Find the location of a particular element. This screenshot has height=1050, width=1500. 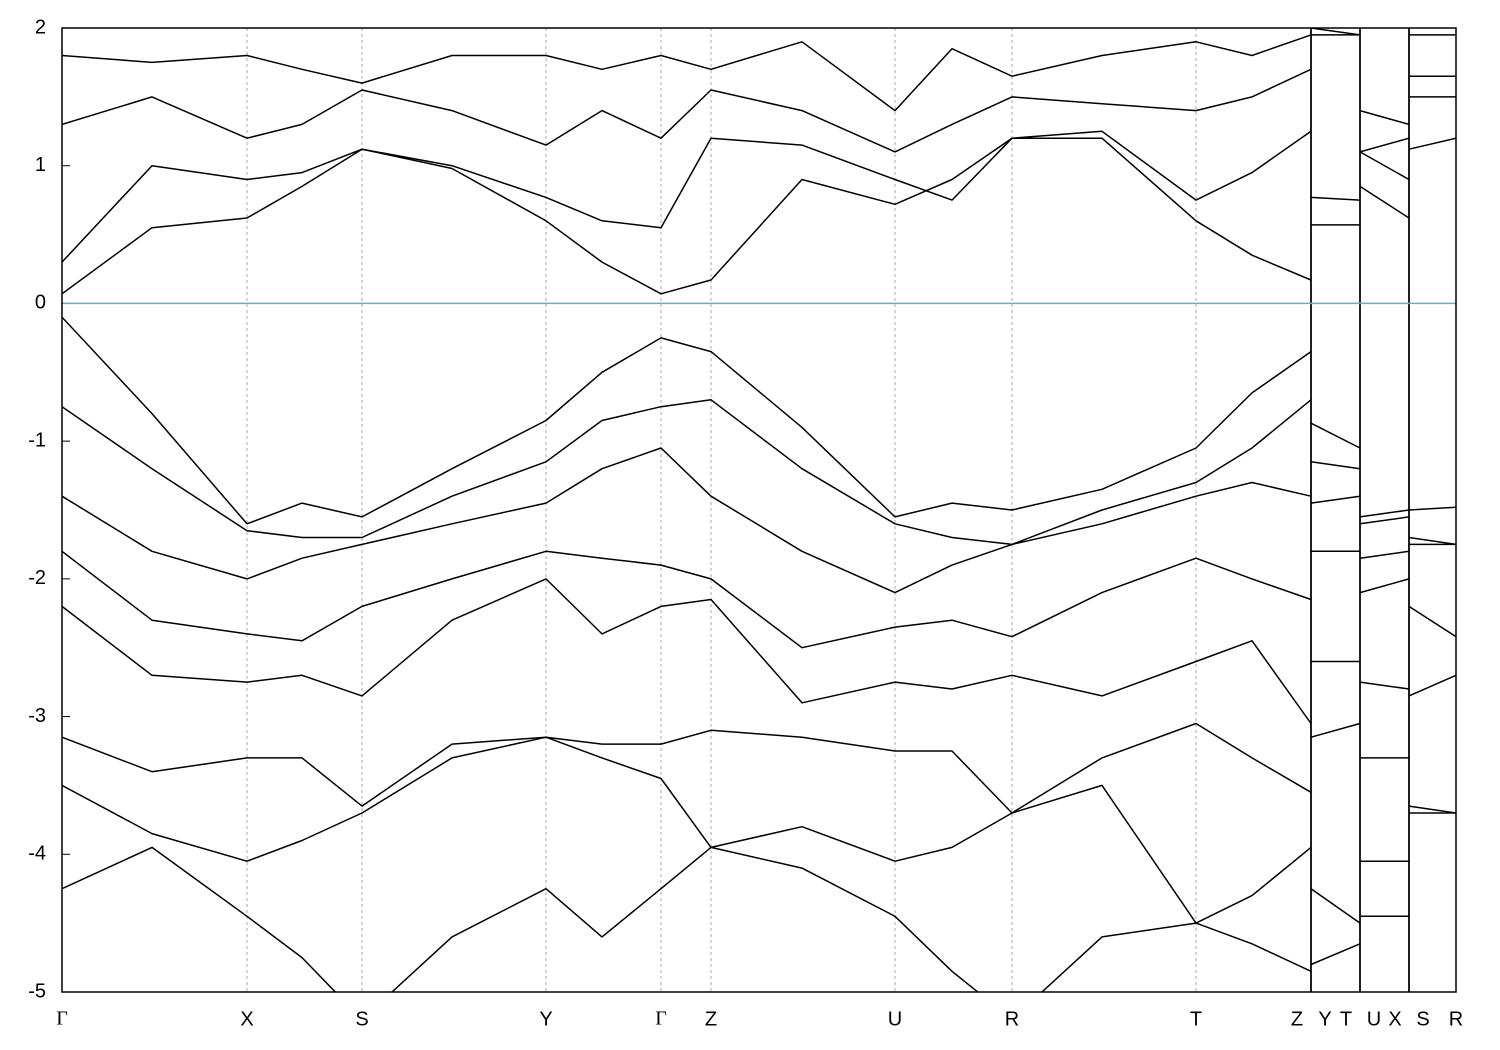

y-tick-label: -4 is located at coordinates (37, 854).